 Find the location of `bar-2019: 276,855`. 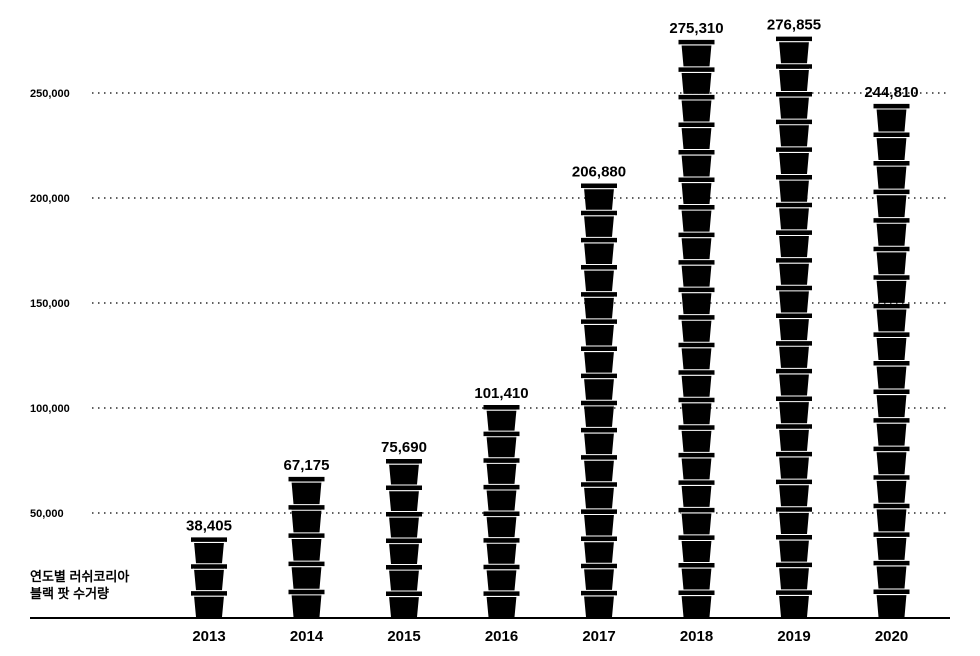

bar-2019: 276,855 is located at coordinates (794, 317).